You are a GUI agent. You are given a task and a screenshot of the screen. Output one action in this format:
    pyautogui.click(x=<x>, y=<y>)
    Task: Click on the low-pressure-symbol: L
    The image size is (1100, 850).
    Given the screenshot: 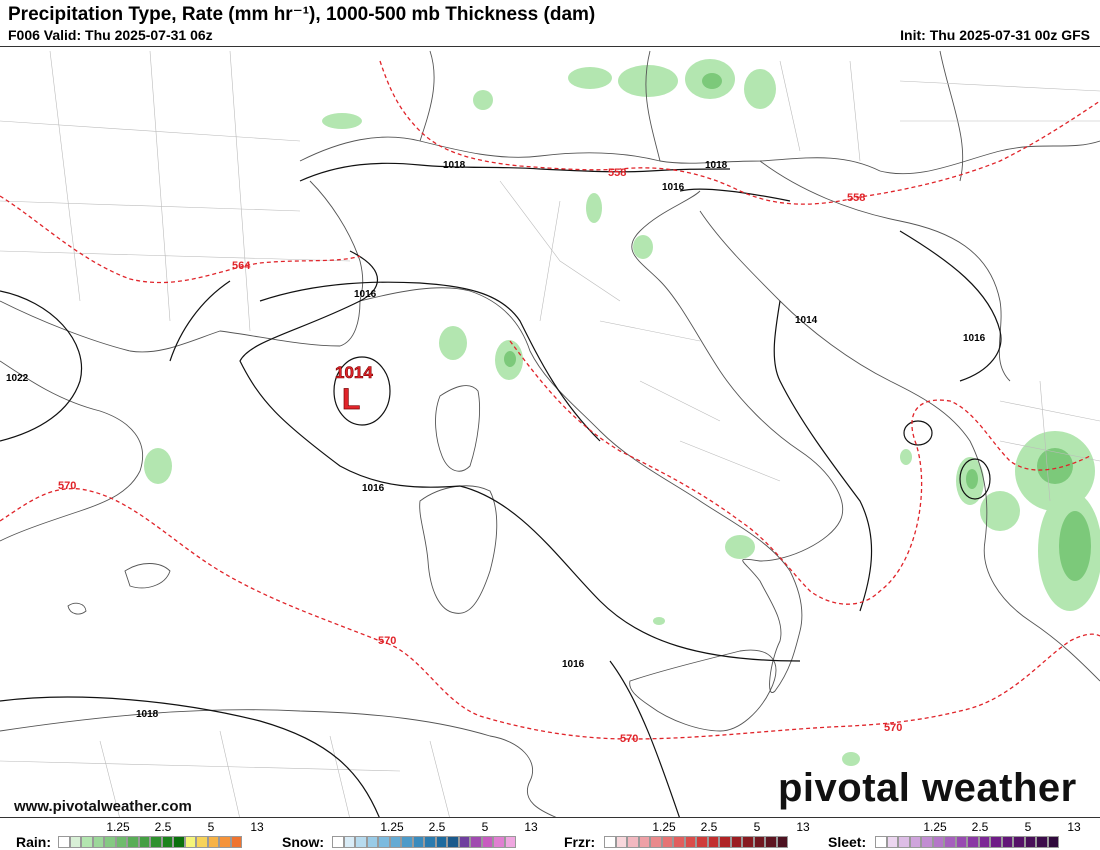 What is the action you would take?
    pyautogui.click(x=351, y=399)
    